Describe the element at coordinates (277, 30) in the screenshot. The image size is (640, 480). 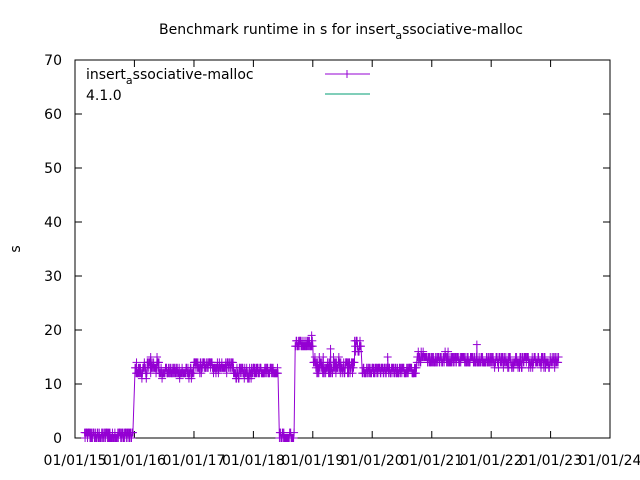
I see `chart-title-main: Benchmark runtime in s for insert` at that location.